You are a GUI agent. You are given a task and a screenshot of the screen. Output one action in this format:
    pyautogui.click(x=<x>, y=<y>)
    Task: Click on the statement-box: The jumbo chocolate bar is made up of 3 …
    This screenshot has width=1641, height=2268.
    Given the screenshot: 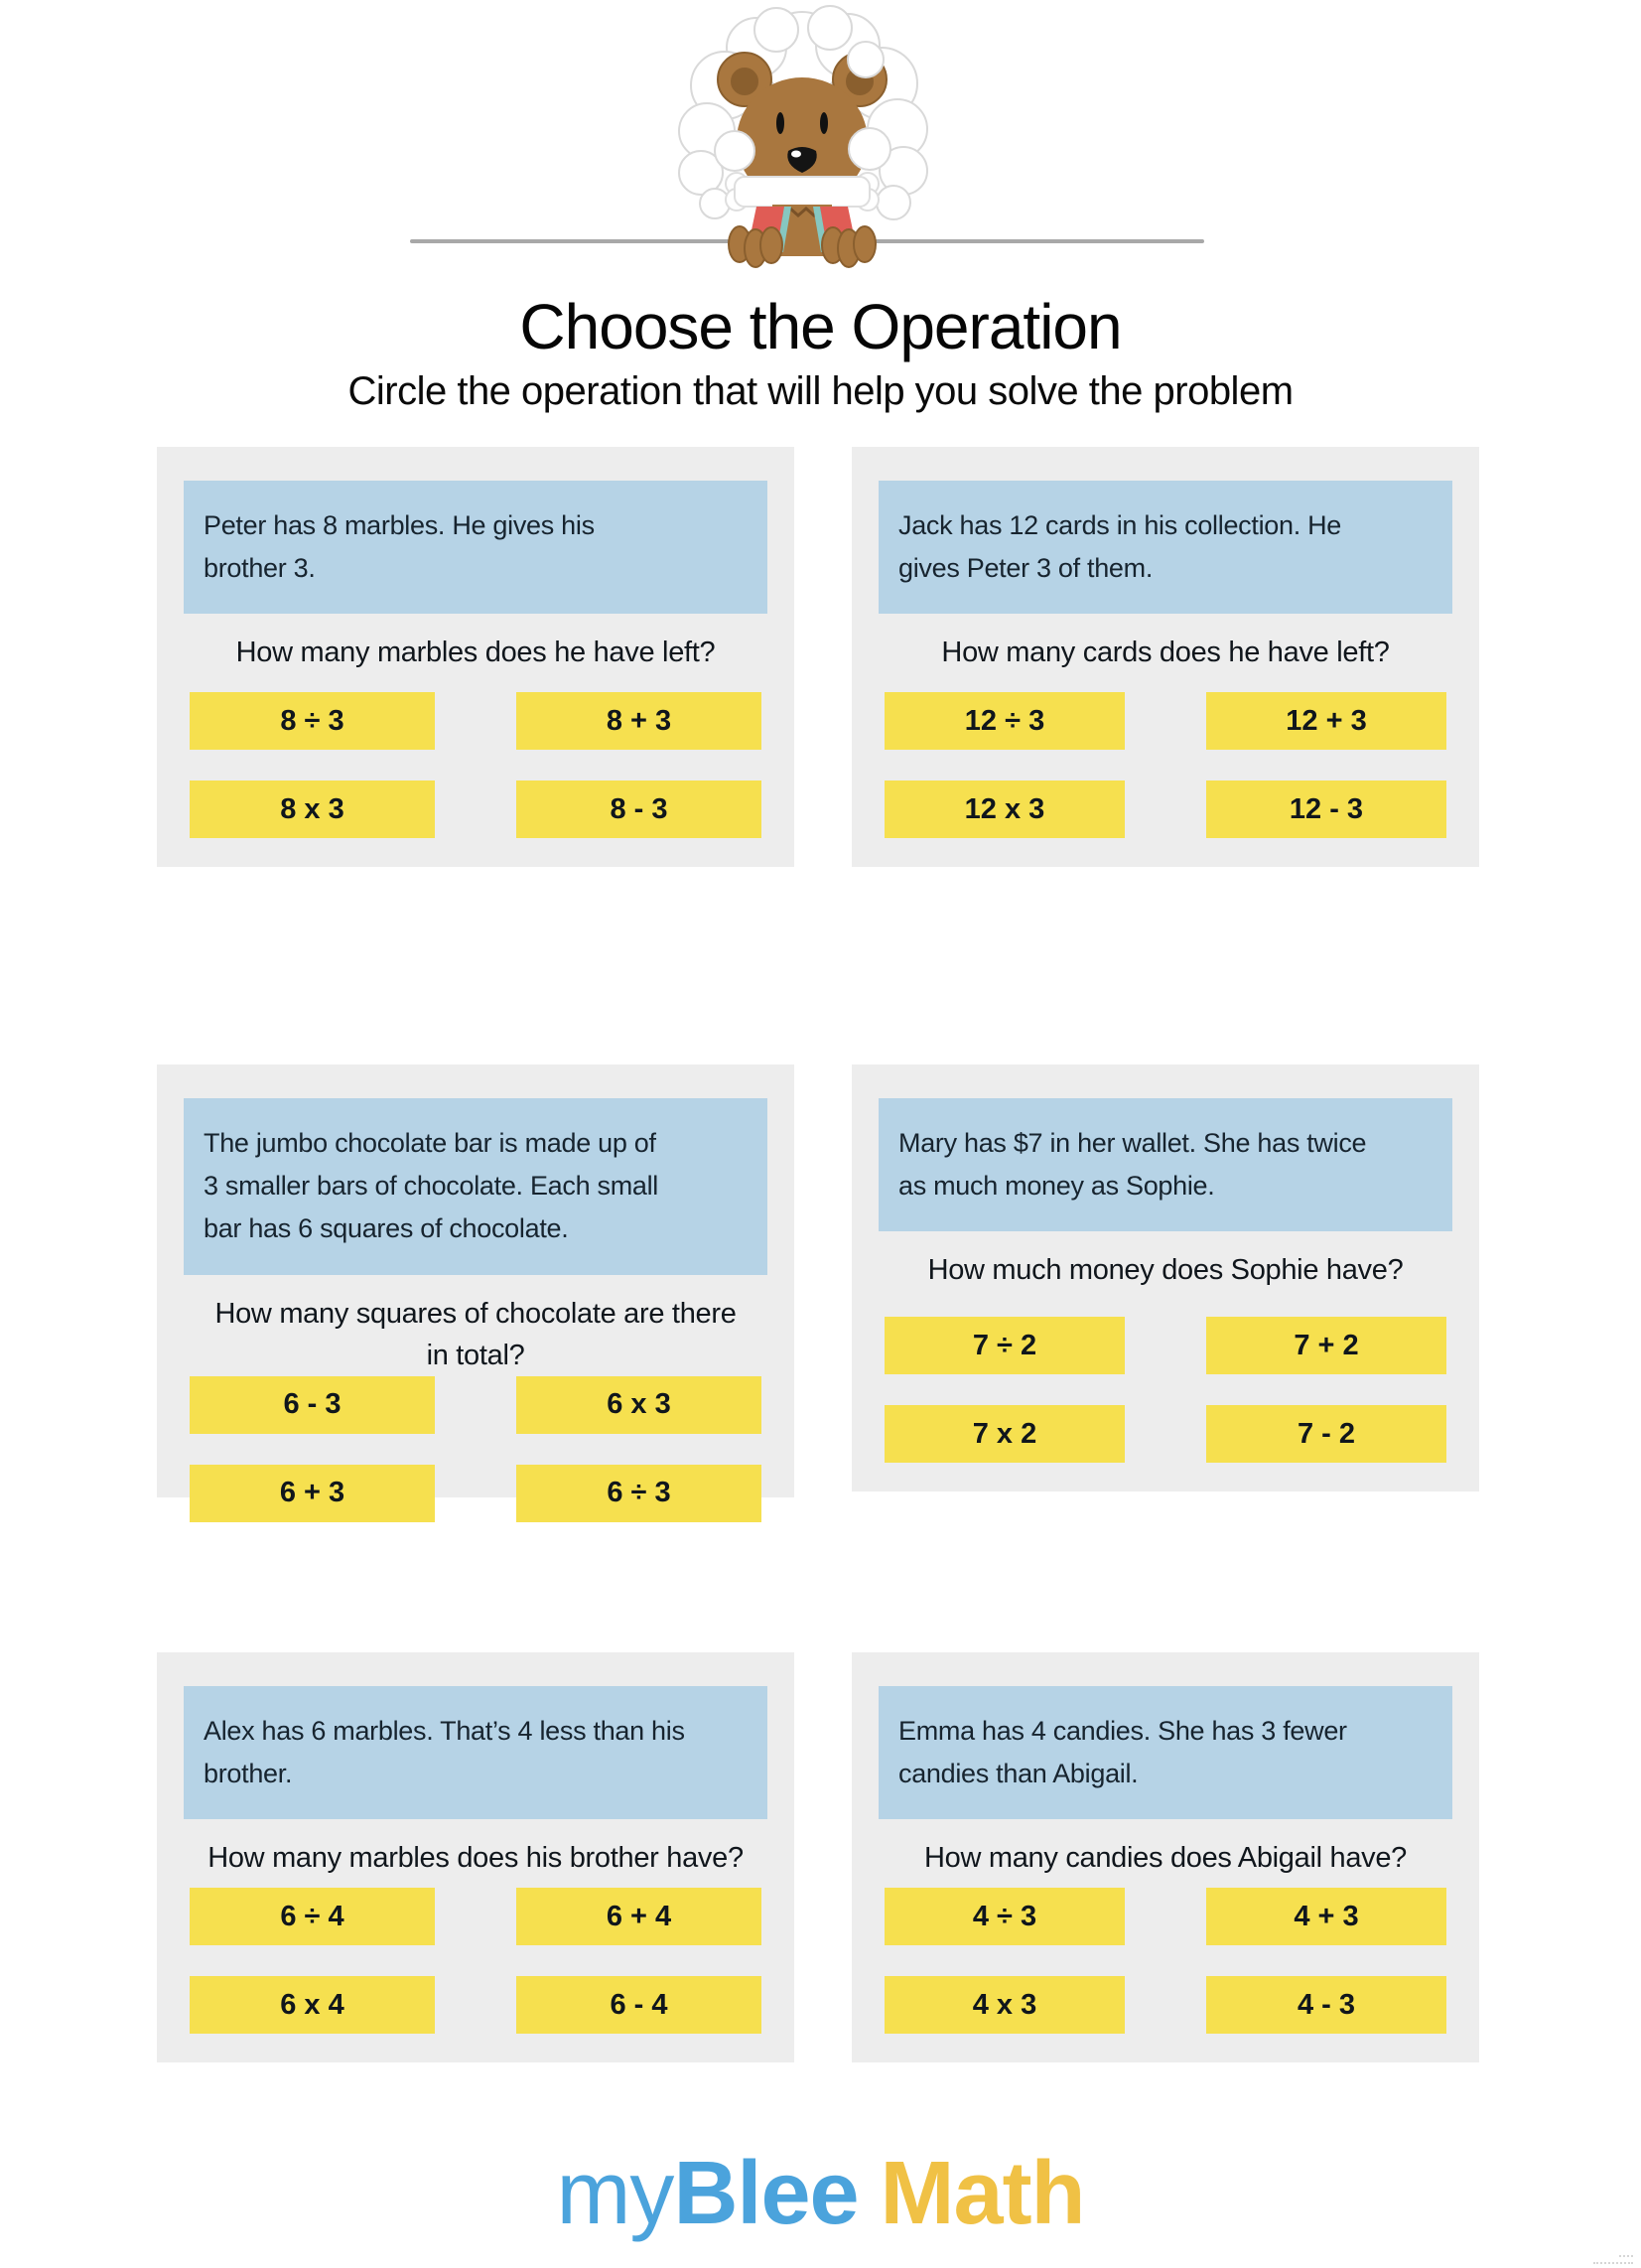 What is the action you would take?
    pyautogui.click(x=475, y=1186)
    